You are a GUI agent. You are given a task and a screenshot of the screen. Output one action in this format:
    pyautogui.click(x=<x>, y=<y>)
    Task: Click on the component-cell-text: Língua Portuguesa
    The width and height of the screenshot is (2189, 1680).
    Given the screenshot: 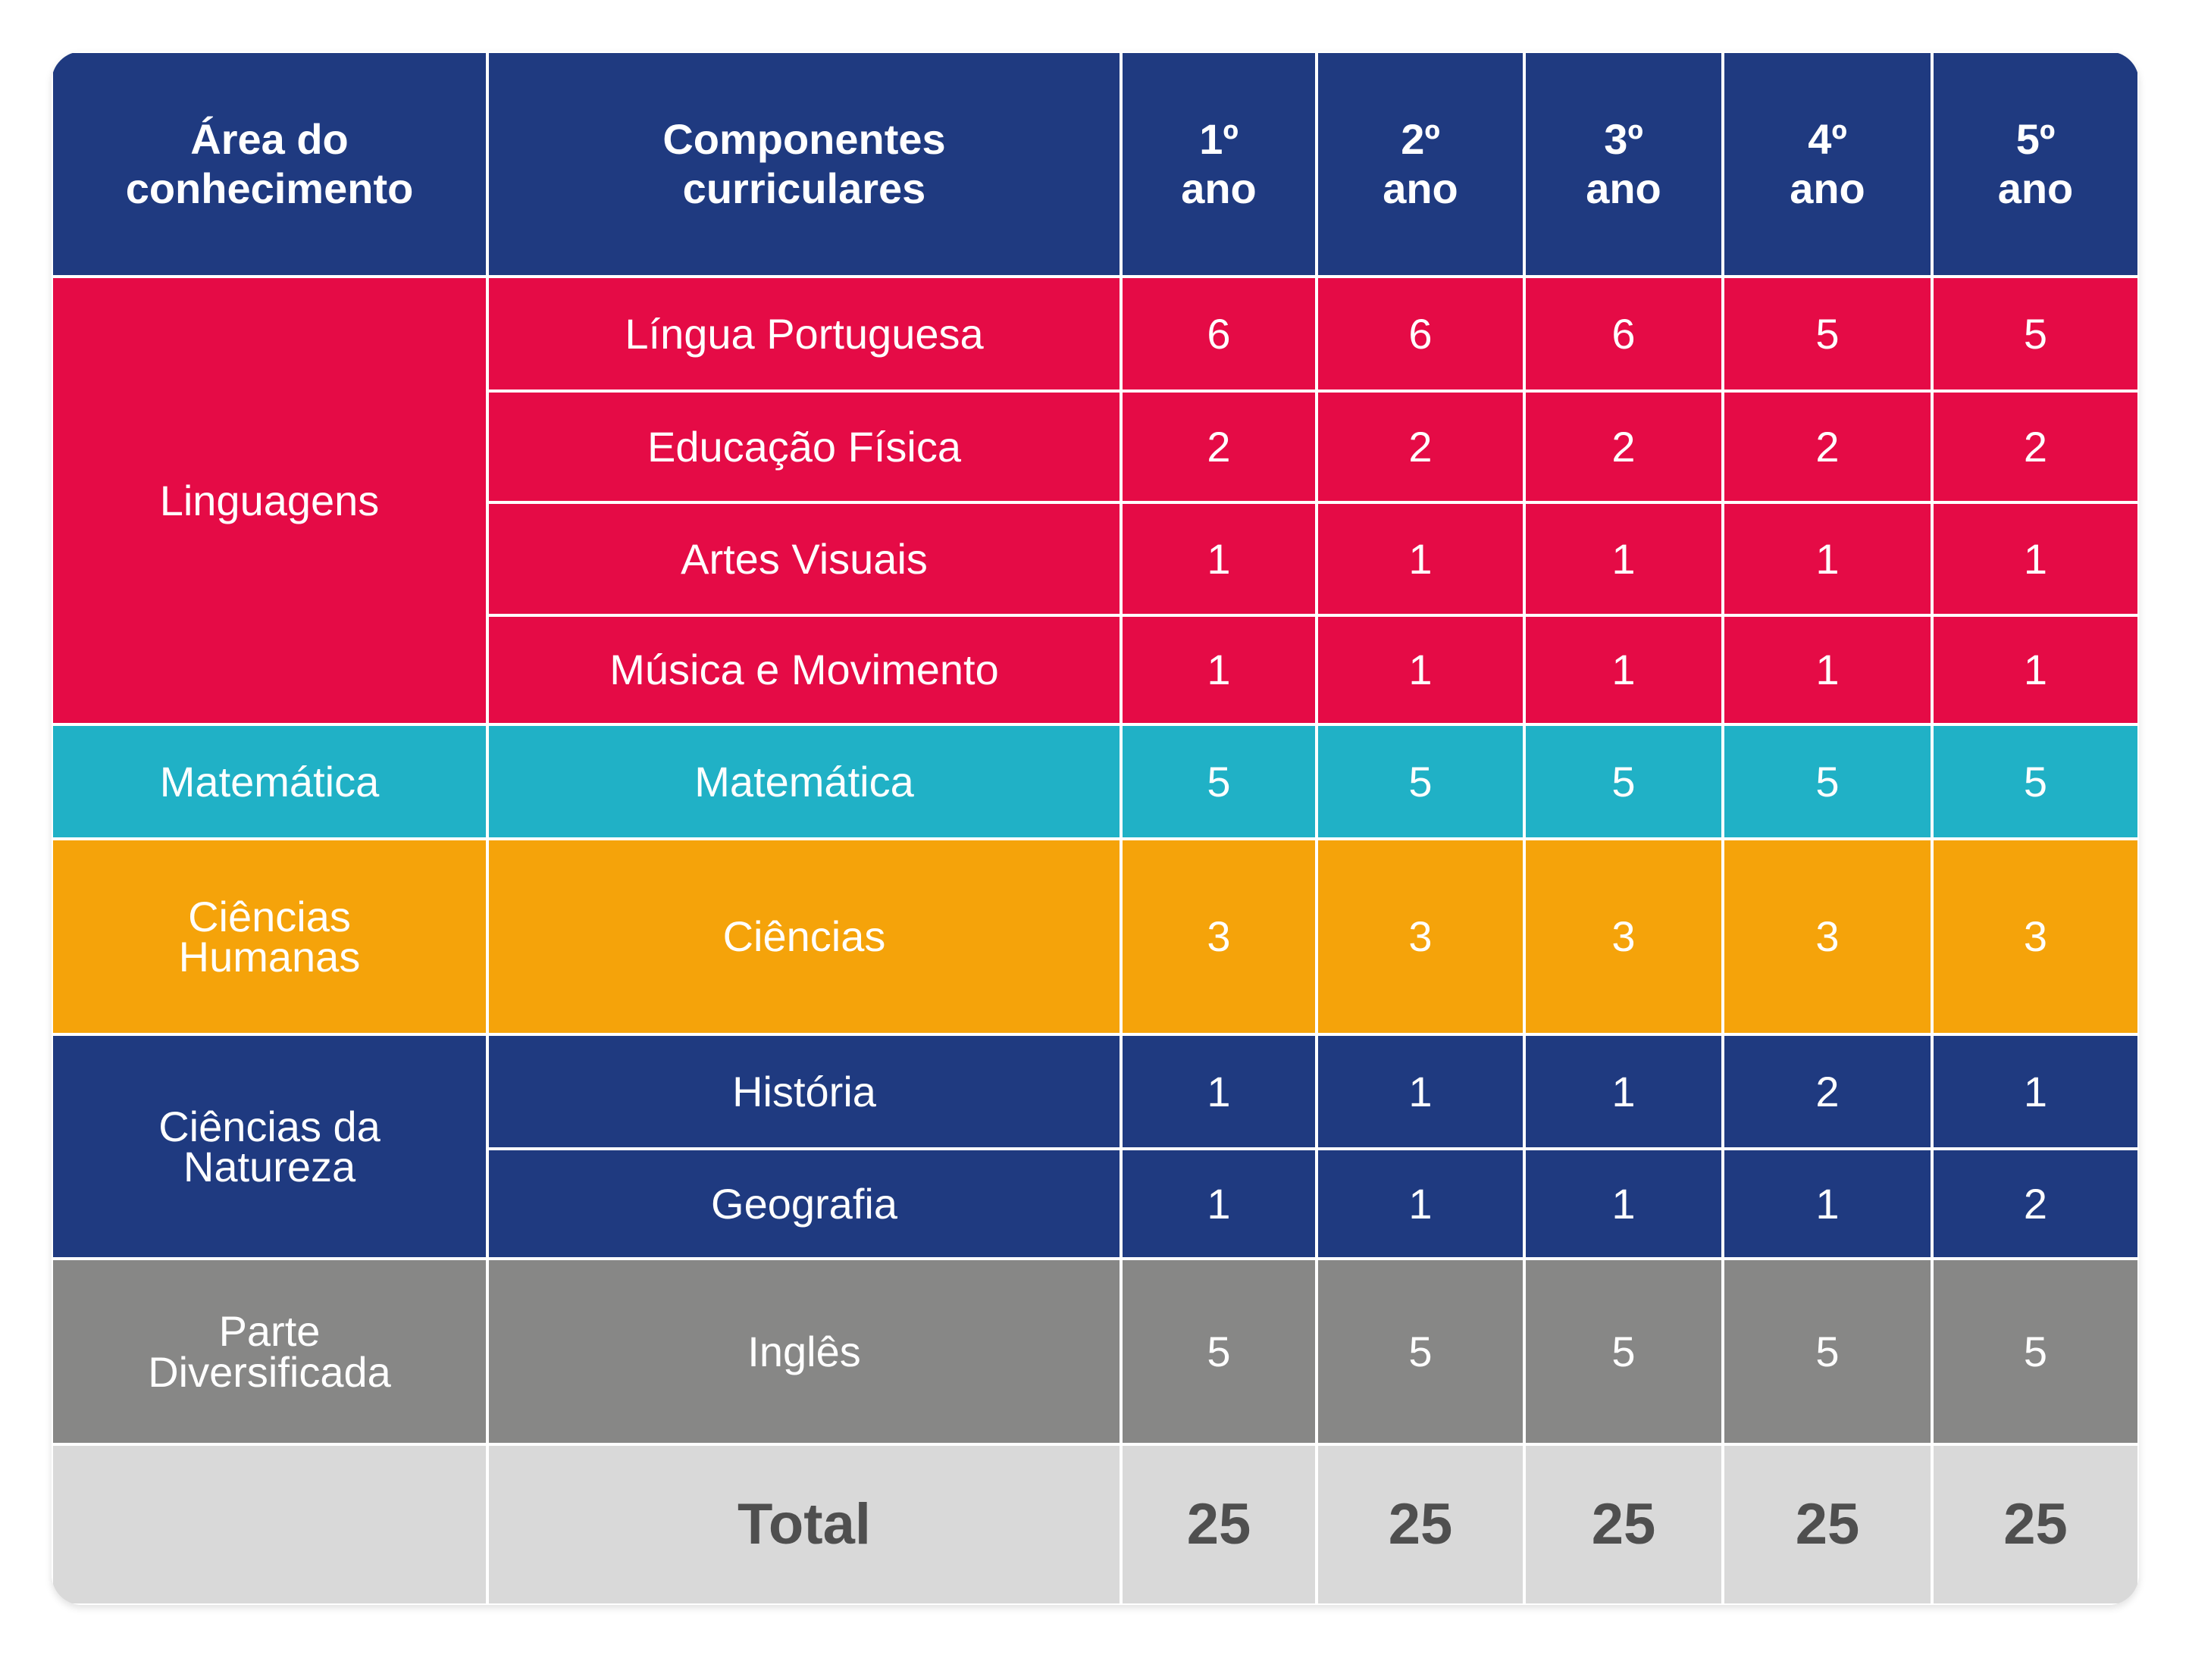 What is the action you would take?
    pyautogui.click(x=804, y=333)
    